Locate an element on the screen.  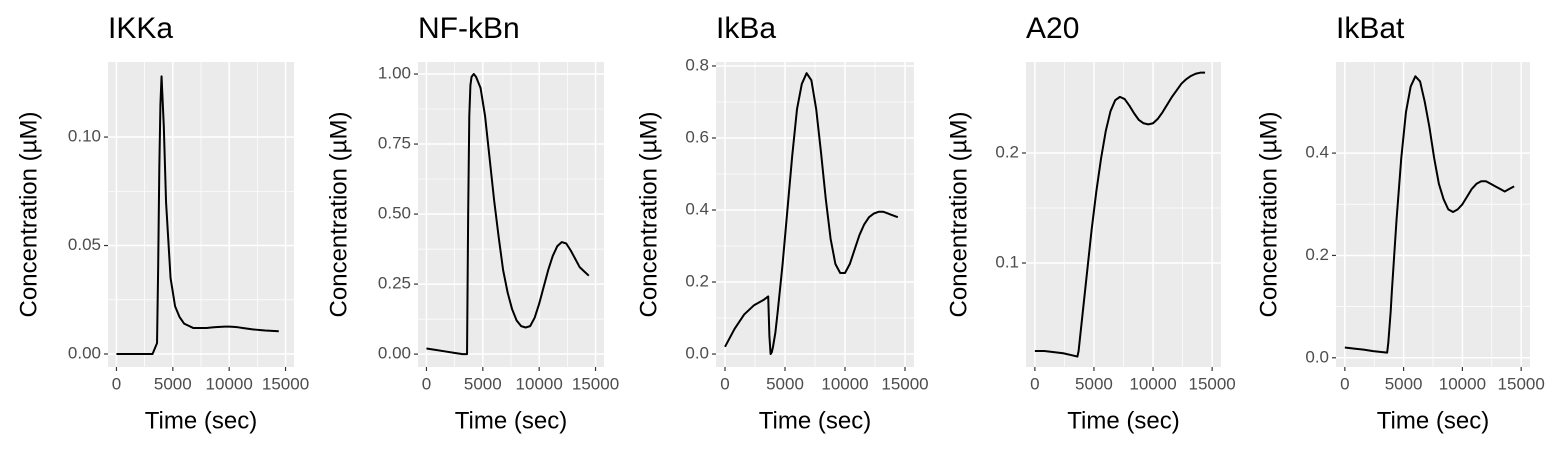
panel-title: IkBa is located at coordinates (746, 28).